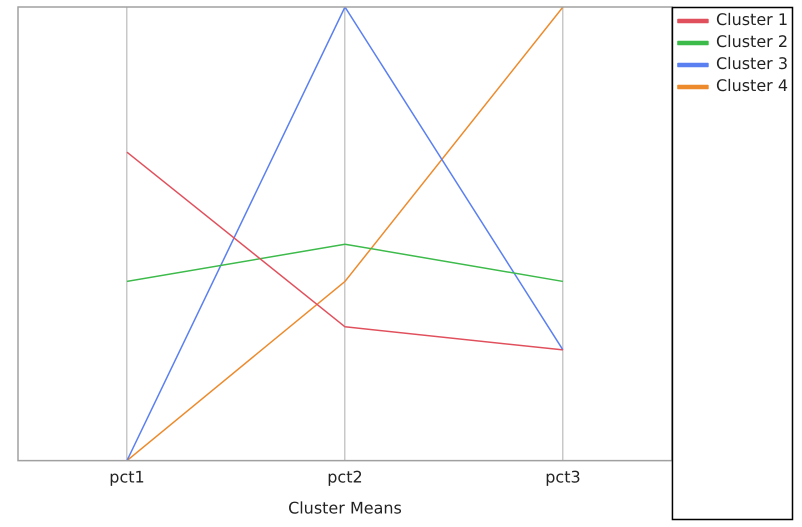 This screenshot has width=802, height=527. Describe the element at coordinates (563, 476) in the screenshot. I see `x-tick-label: pct3` at that location.